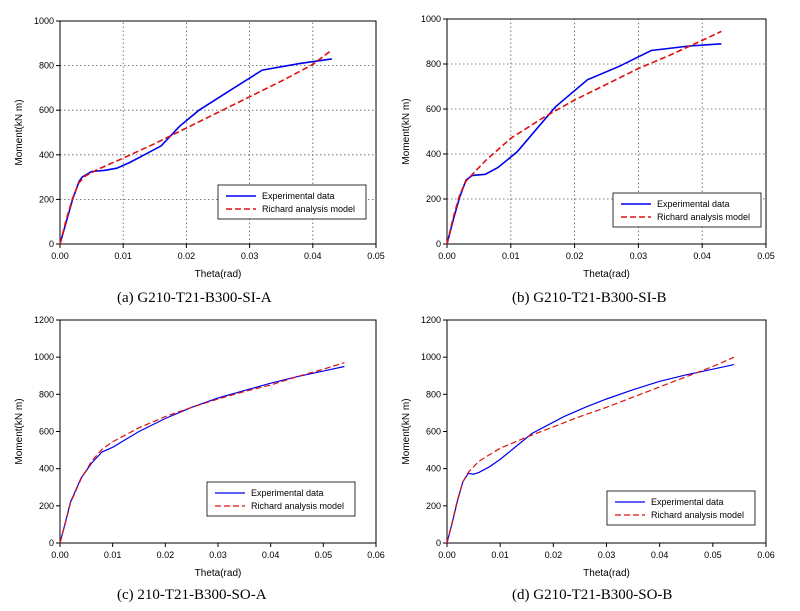 The image size is (800, 611). I want to click on experimental-series-line, so click(202, 454).